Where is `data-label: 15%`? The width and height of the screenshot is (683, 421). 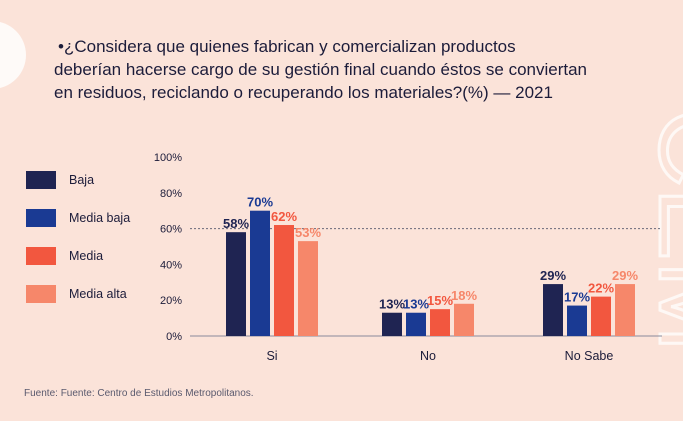 data-label: 15% is located at coordinates (440, 300).